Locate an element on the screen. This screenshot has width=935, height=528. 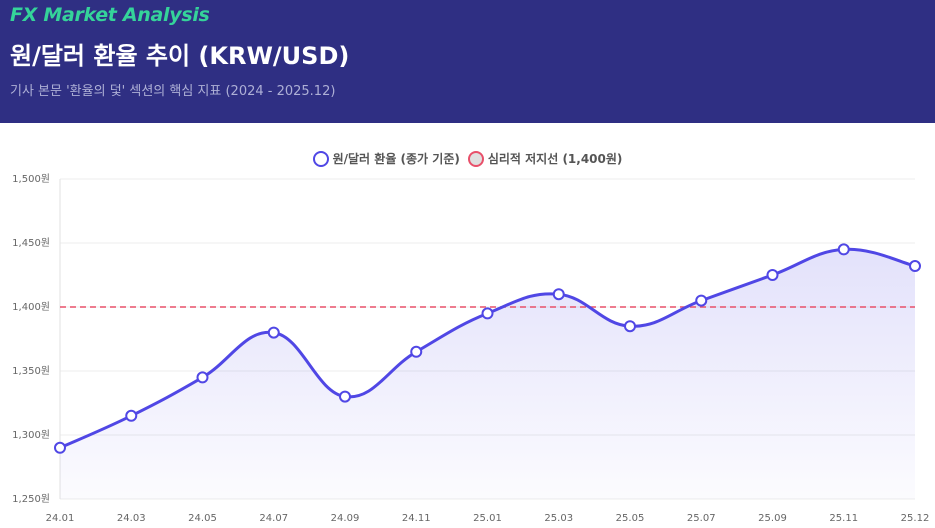
legend-label-rate: 원/달러 환율 (종가 기준) is located at coordinates (396, 159).